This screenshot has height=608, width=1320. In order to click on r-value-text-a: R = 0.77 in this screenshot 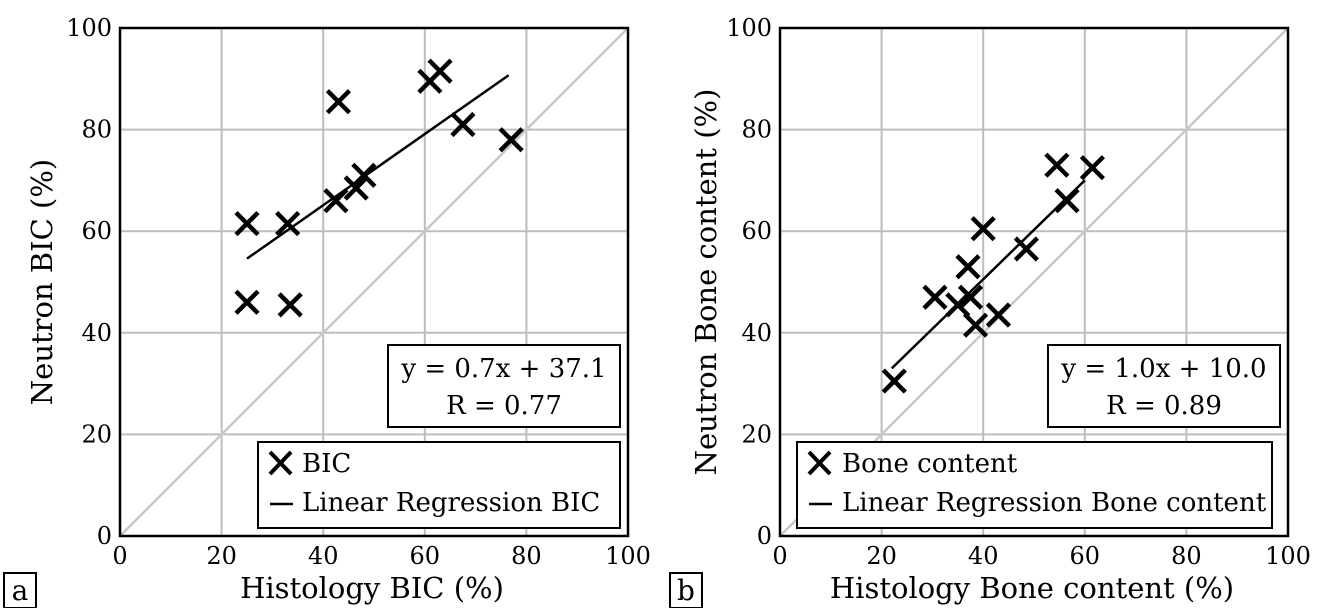, I will do `click(504, 406)`.